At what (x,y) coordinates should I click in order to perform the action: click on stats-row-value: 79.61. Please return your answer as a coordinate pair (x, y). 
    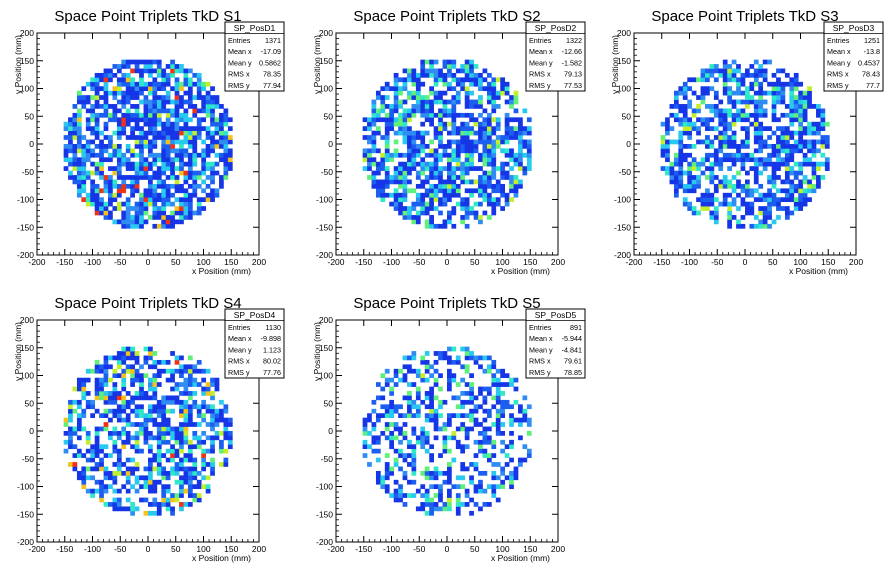
    Looking at the image, I should click on (573, 361).